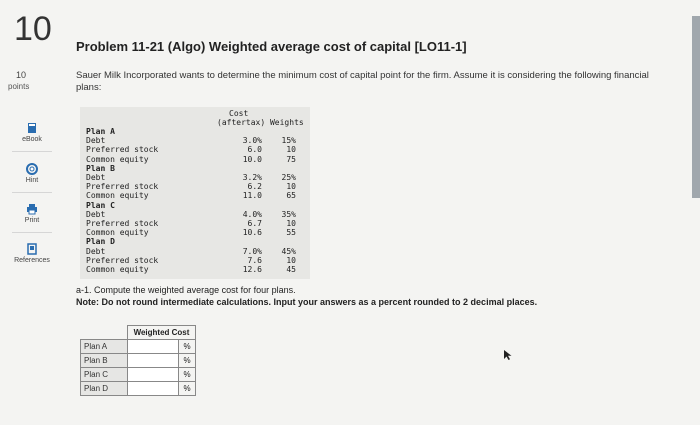  What do you see at coordinates (32, 128) in the screenshot?
I see `book-icon` at bounding box center [32, 128].